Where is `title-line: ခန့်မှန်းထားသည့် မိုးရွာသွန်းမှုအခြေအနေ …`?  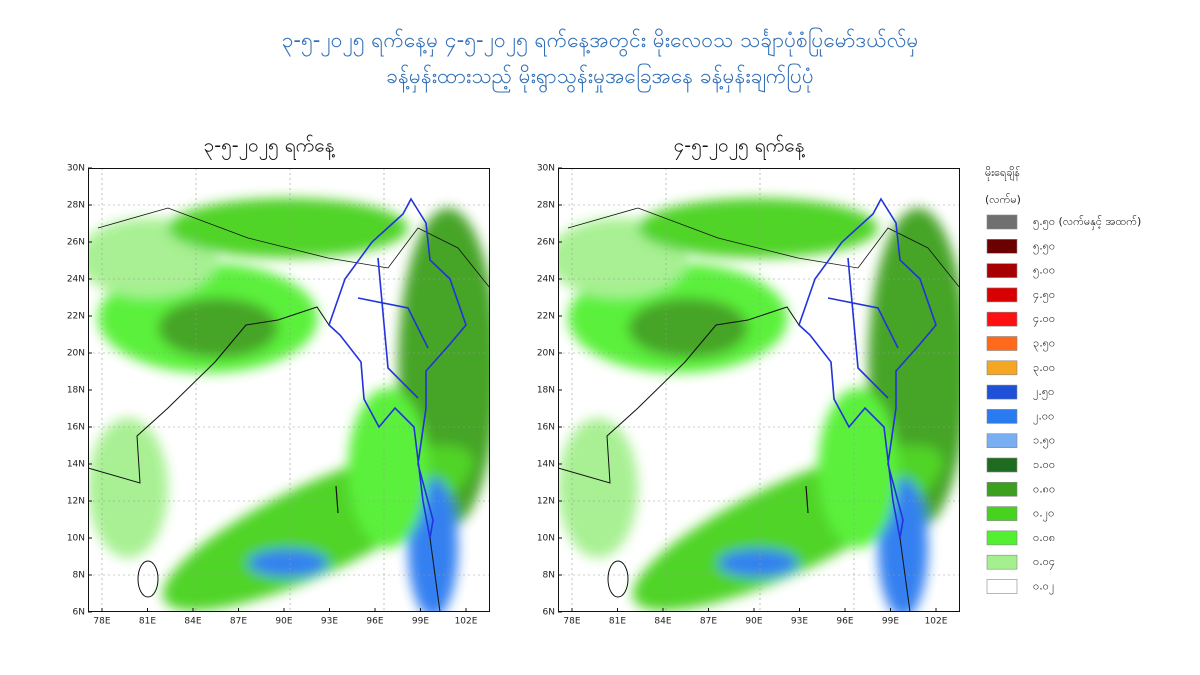 title-line: ခန့်မှန်းထားသည့် မိုးရွာသွန်းမှုအခြေအနေ … is located at coordinates (600, 76).